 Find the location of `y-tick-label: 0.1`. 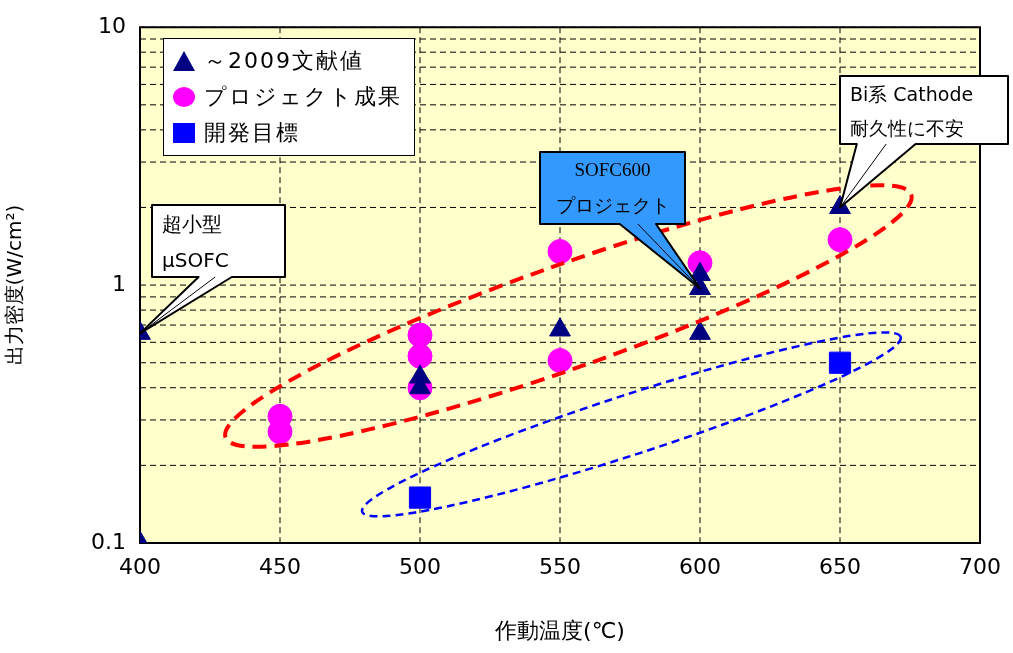

y-tick-label: 0.1 is located at coordinates (108, 541).